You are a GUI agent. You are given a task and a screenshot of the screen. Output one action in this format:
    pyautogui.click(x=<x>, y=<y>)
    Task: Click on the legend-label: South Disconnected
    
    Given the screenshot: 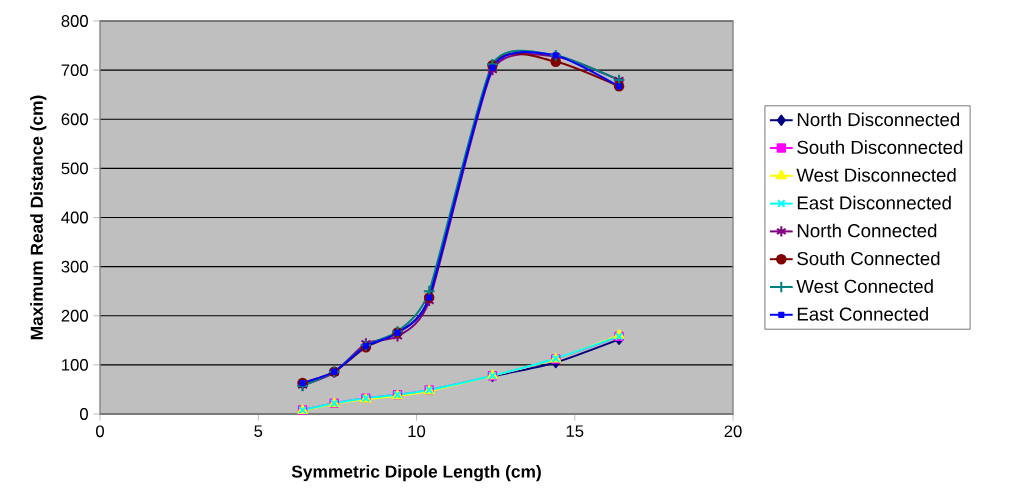 What is the action you would take?
    pyautogui.click(x=880, y=147)
    